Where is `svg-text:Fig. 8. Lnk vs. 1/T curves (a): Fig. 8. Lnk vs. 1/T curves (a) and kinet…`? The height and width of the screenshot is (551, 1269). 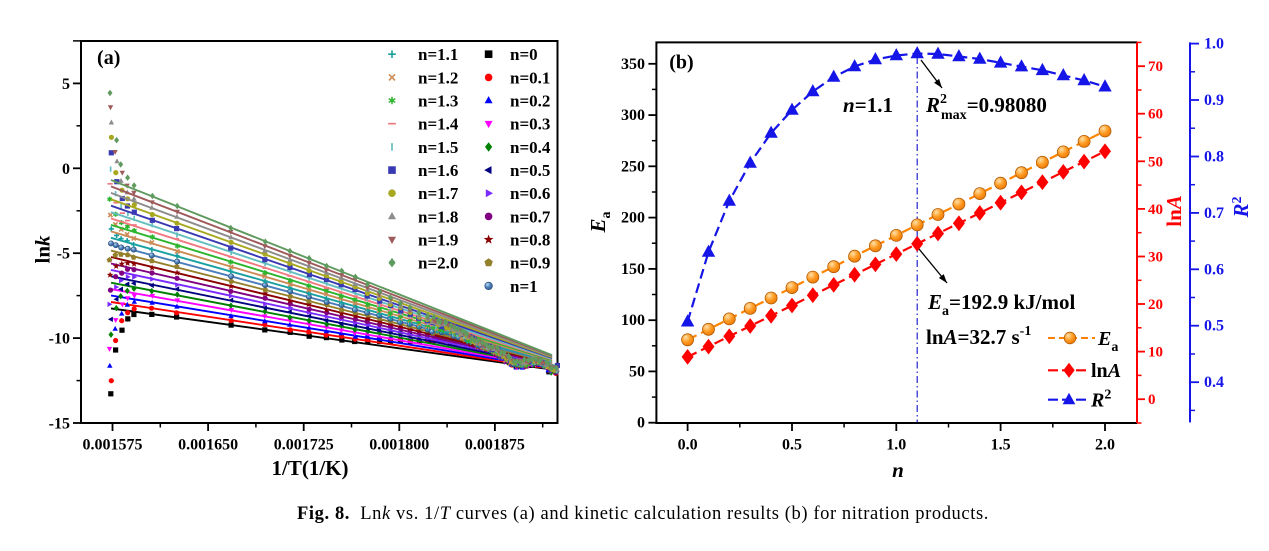
svg-text:Fig. 8. Lnk vs. 1/T curves (a): Fig. 8. Lnk vs. 1/T curves (a) and kinet… is located at coordinates (643, 514).